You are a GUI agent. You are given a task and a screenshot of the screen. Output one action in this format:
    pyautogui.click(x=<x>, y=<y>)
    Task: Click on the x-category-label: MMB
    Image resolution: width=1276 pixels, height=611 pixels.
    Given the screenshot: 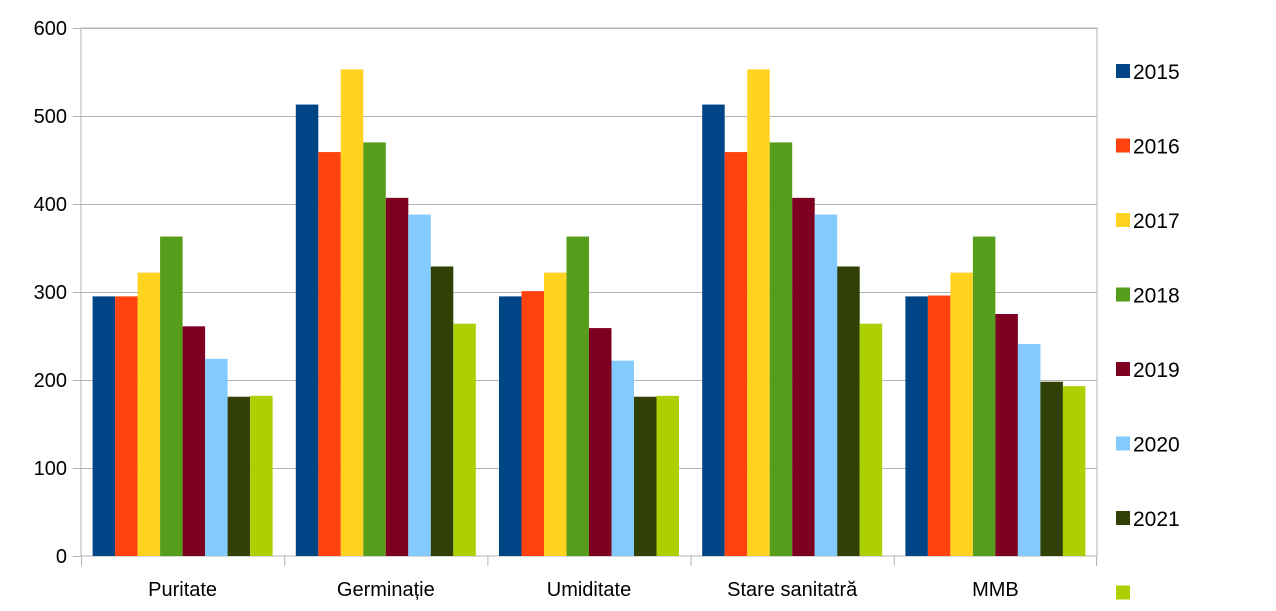 What is the action you would take?
    pyautogui.click(x=995, y=590)
    